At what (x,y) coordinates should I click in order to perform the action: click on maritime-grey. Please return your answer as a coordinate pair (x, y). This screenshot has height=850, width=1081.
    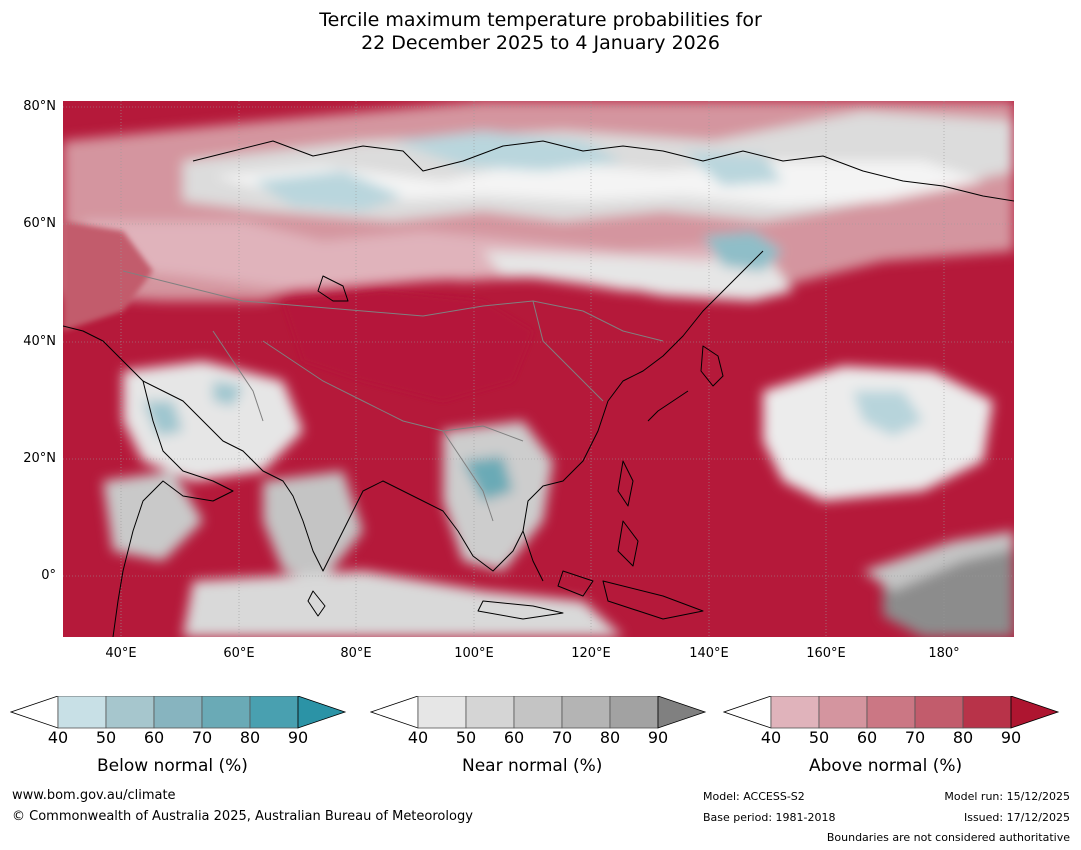
    Looking at the image, I should click on (403, 604).